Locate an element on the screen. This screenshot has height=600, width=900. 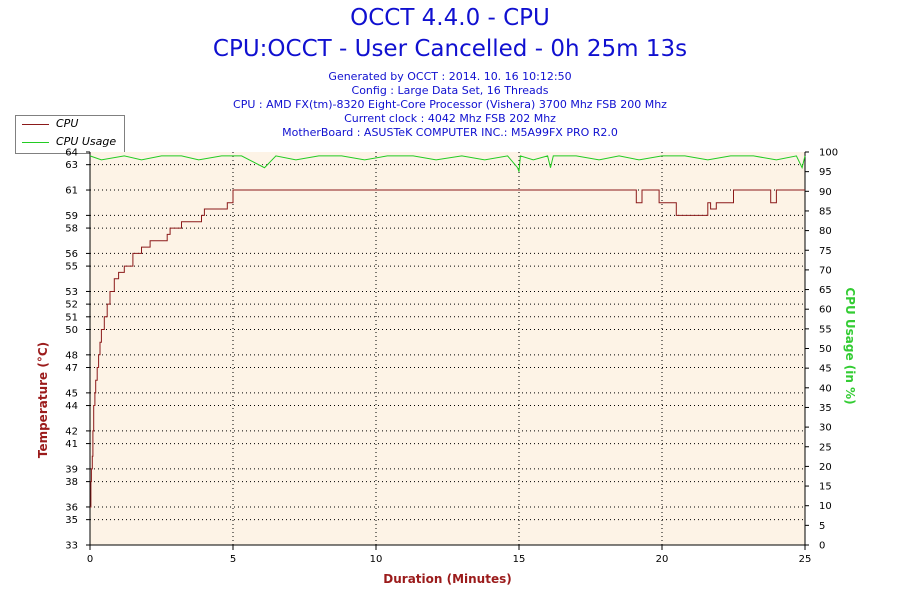
y-tick-label: 63 is located at coordinates (71, 165).